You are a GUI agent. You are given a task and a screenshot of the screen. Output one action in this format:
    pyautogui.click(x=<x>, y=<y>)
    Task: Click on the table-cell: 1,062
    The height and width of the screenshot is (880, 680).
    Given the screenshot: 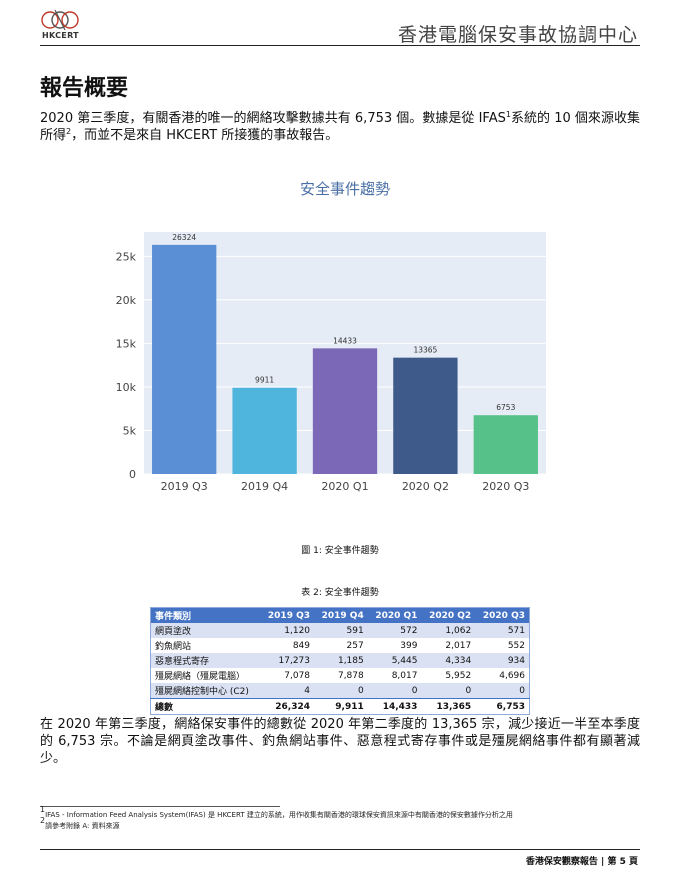 What is the action you would take?
    pyautogui.click(x=448, y=630)
    